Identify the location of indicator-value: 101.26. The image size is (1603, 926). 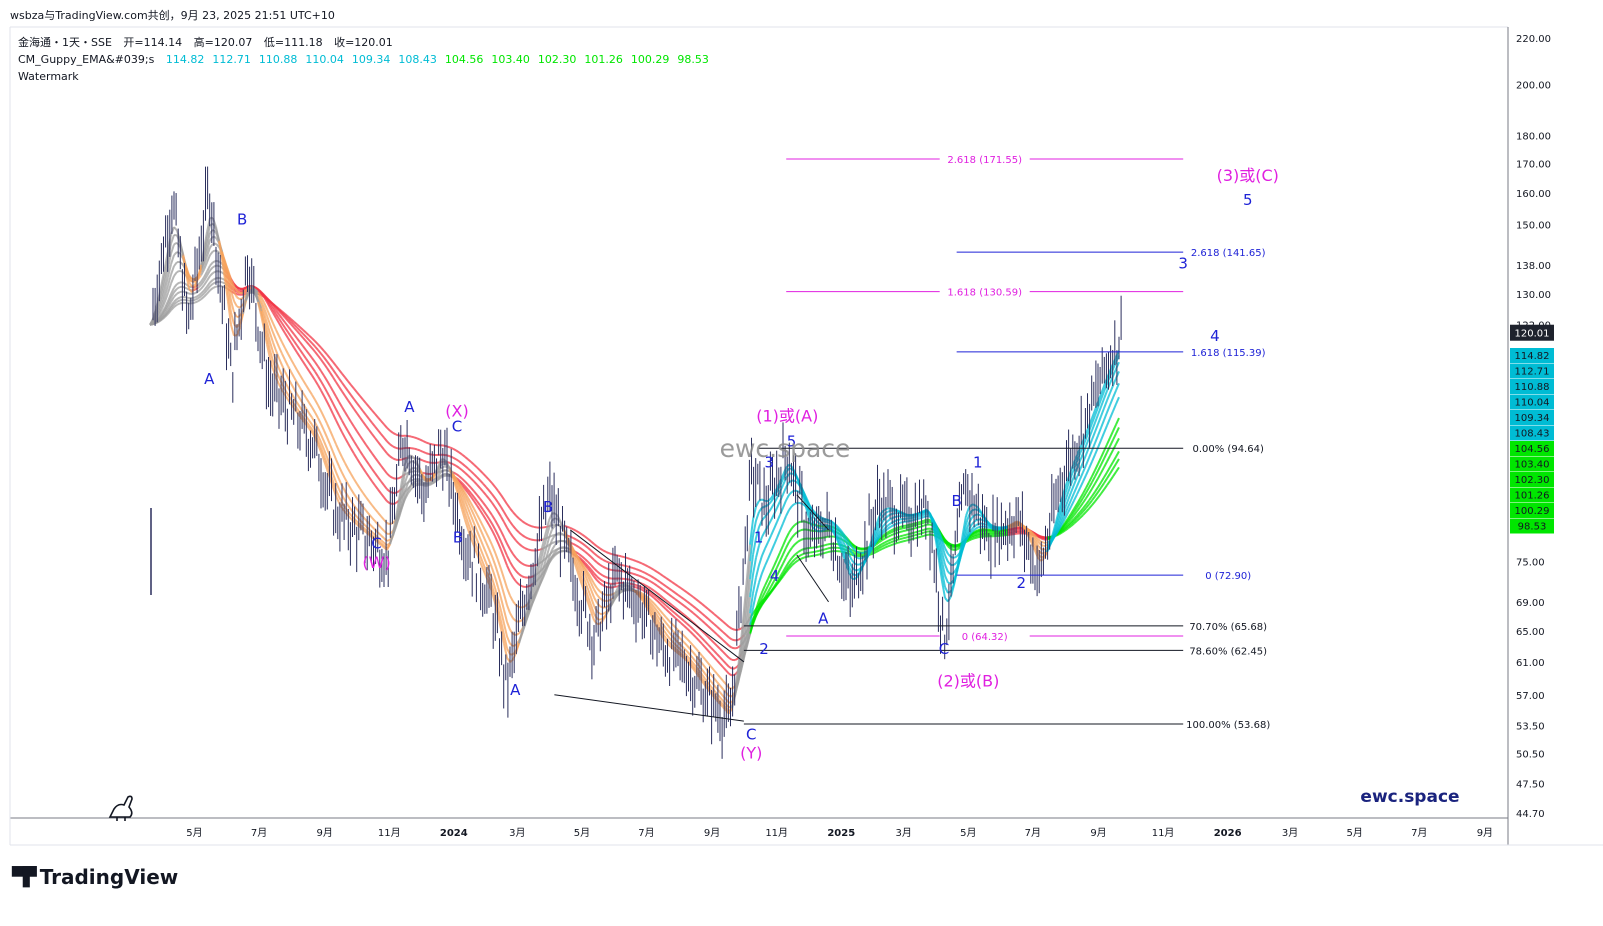
(603, 59).